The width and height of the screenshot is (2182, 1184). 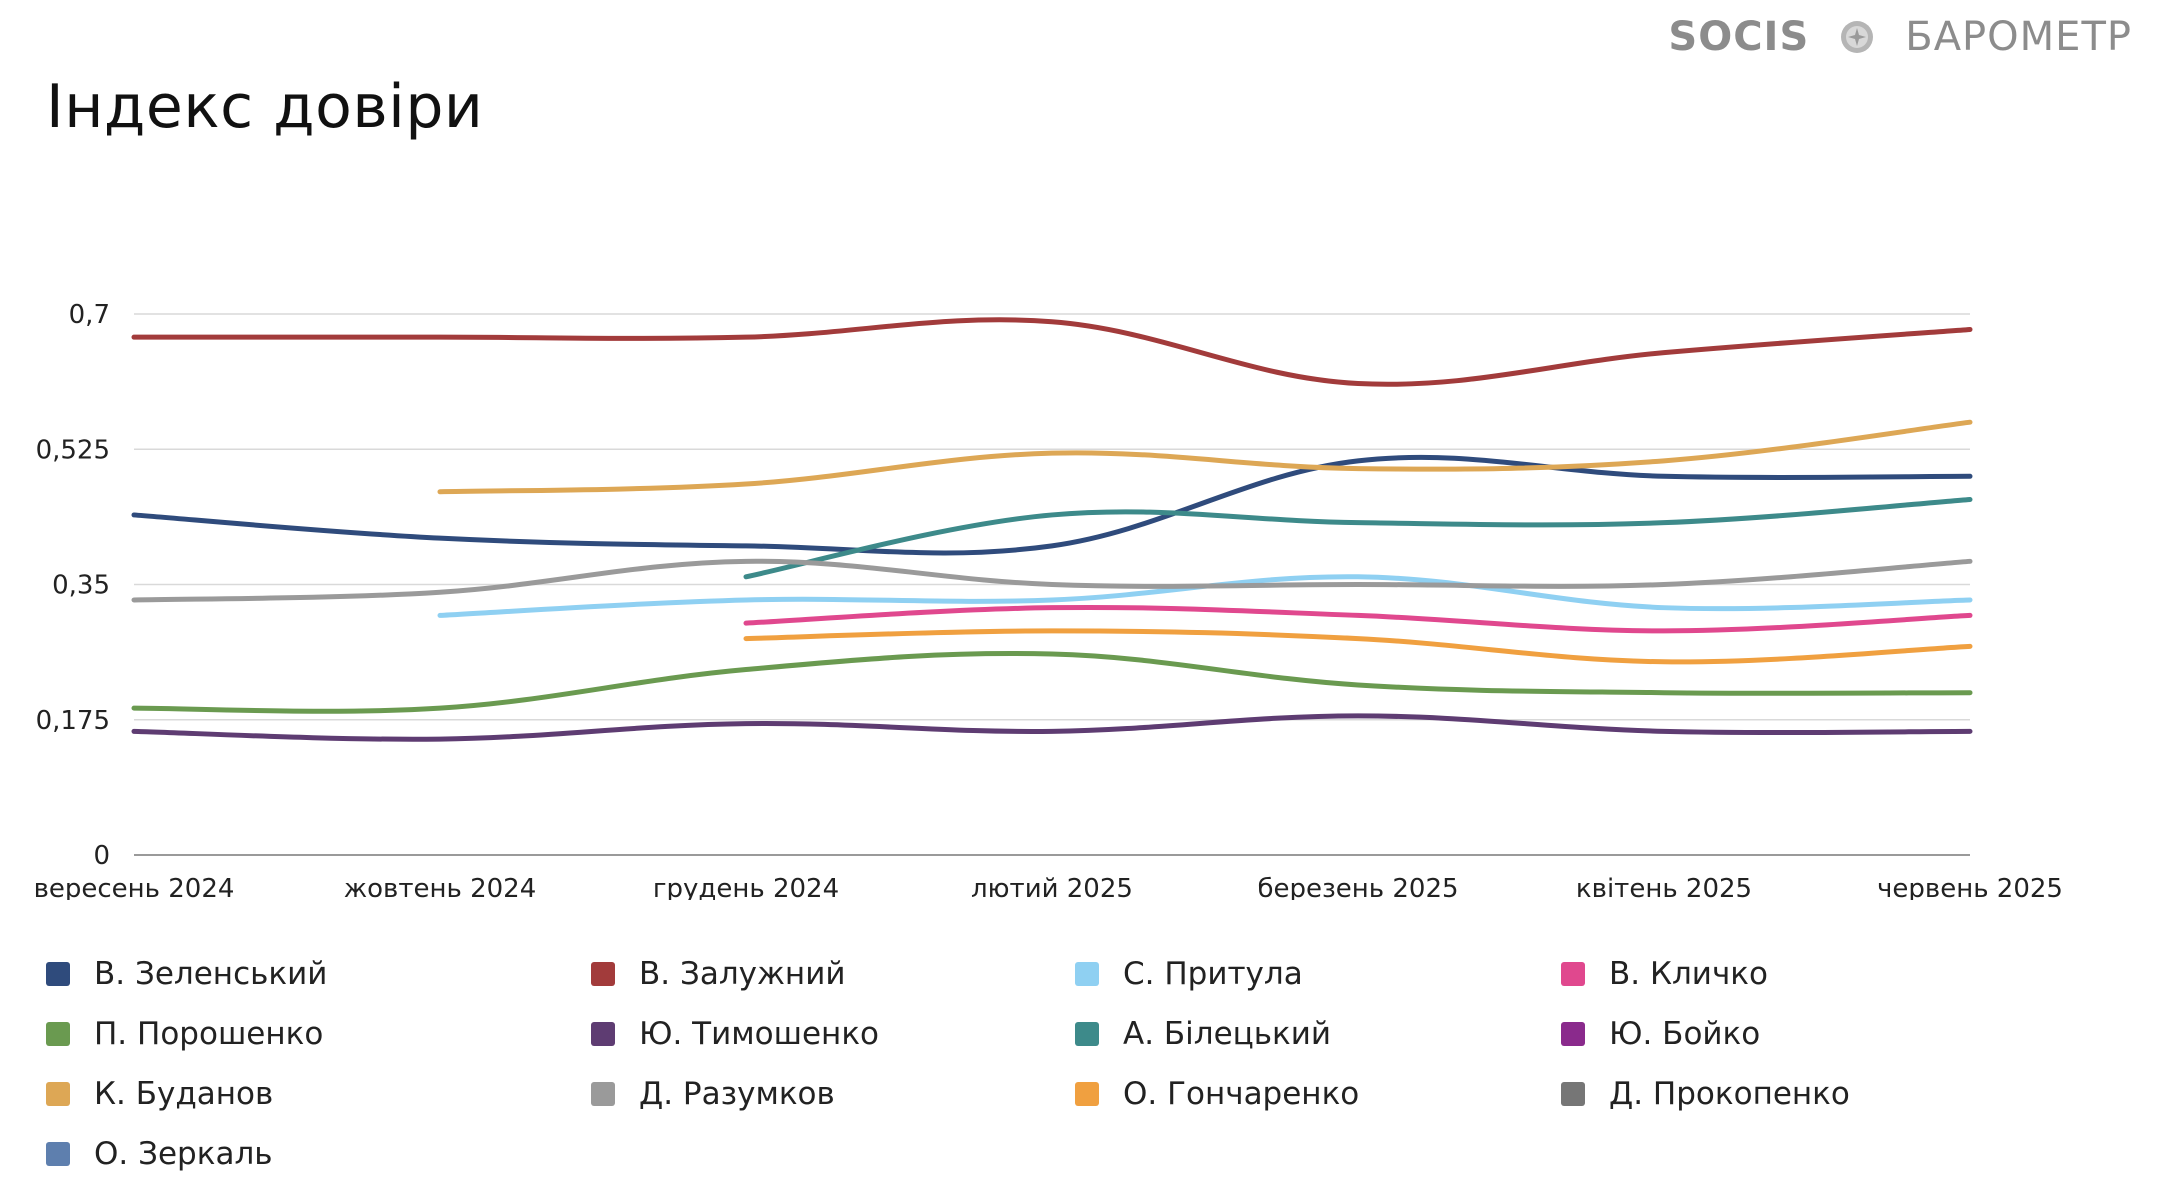 What do you see at coordinates (2018, 37) in the screenshot?
I see `barometer-label: БАРОМЕТР` at bounding box center [2018, 37].